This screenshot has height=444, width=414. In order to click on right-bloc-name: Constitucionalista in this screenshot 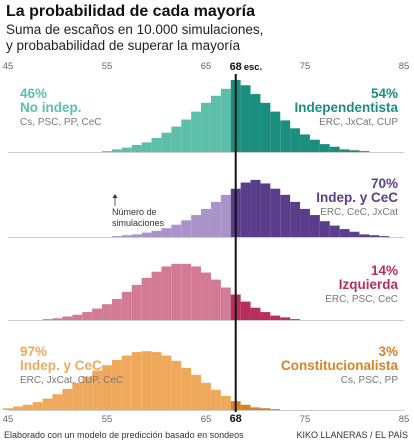, I will do `click(340, 365)`.